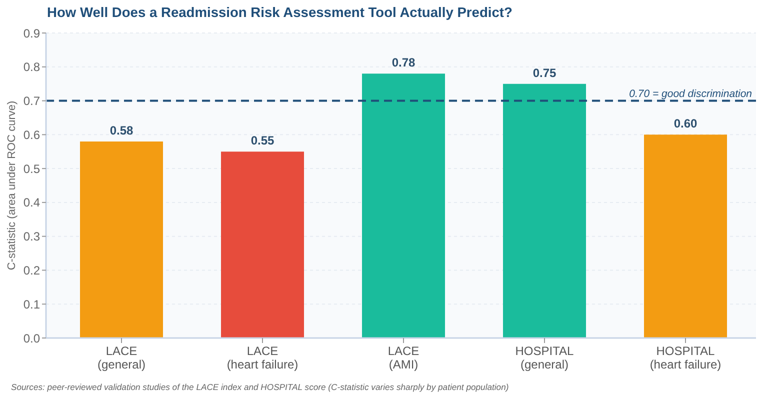  I want to click on chart-title: How Well Does a Readmission Risk Assessment Tool Actually Predict?, so click(279, 12).